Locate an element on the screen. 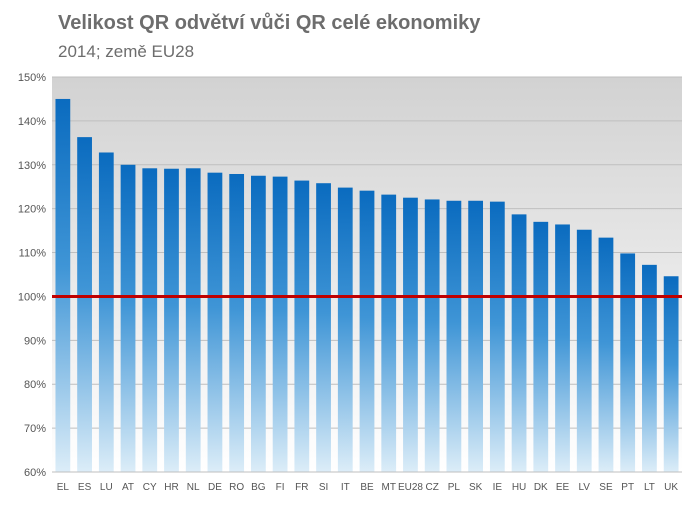  x-tick-label: LV is located at coordinates (584, 487).